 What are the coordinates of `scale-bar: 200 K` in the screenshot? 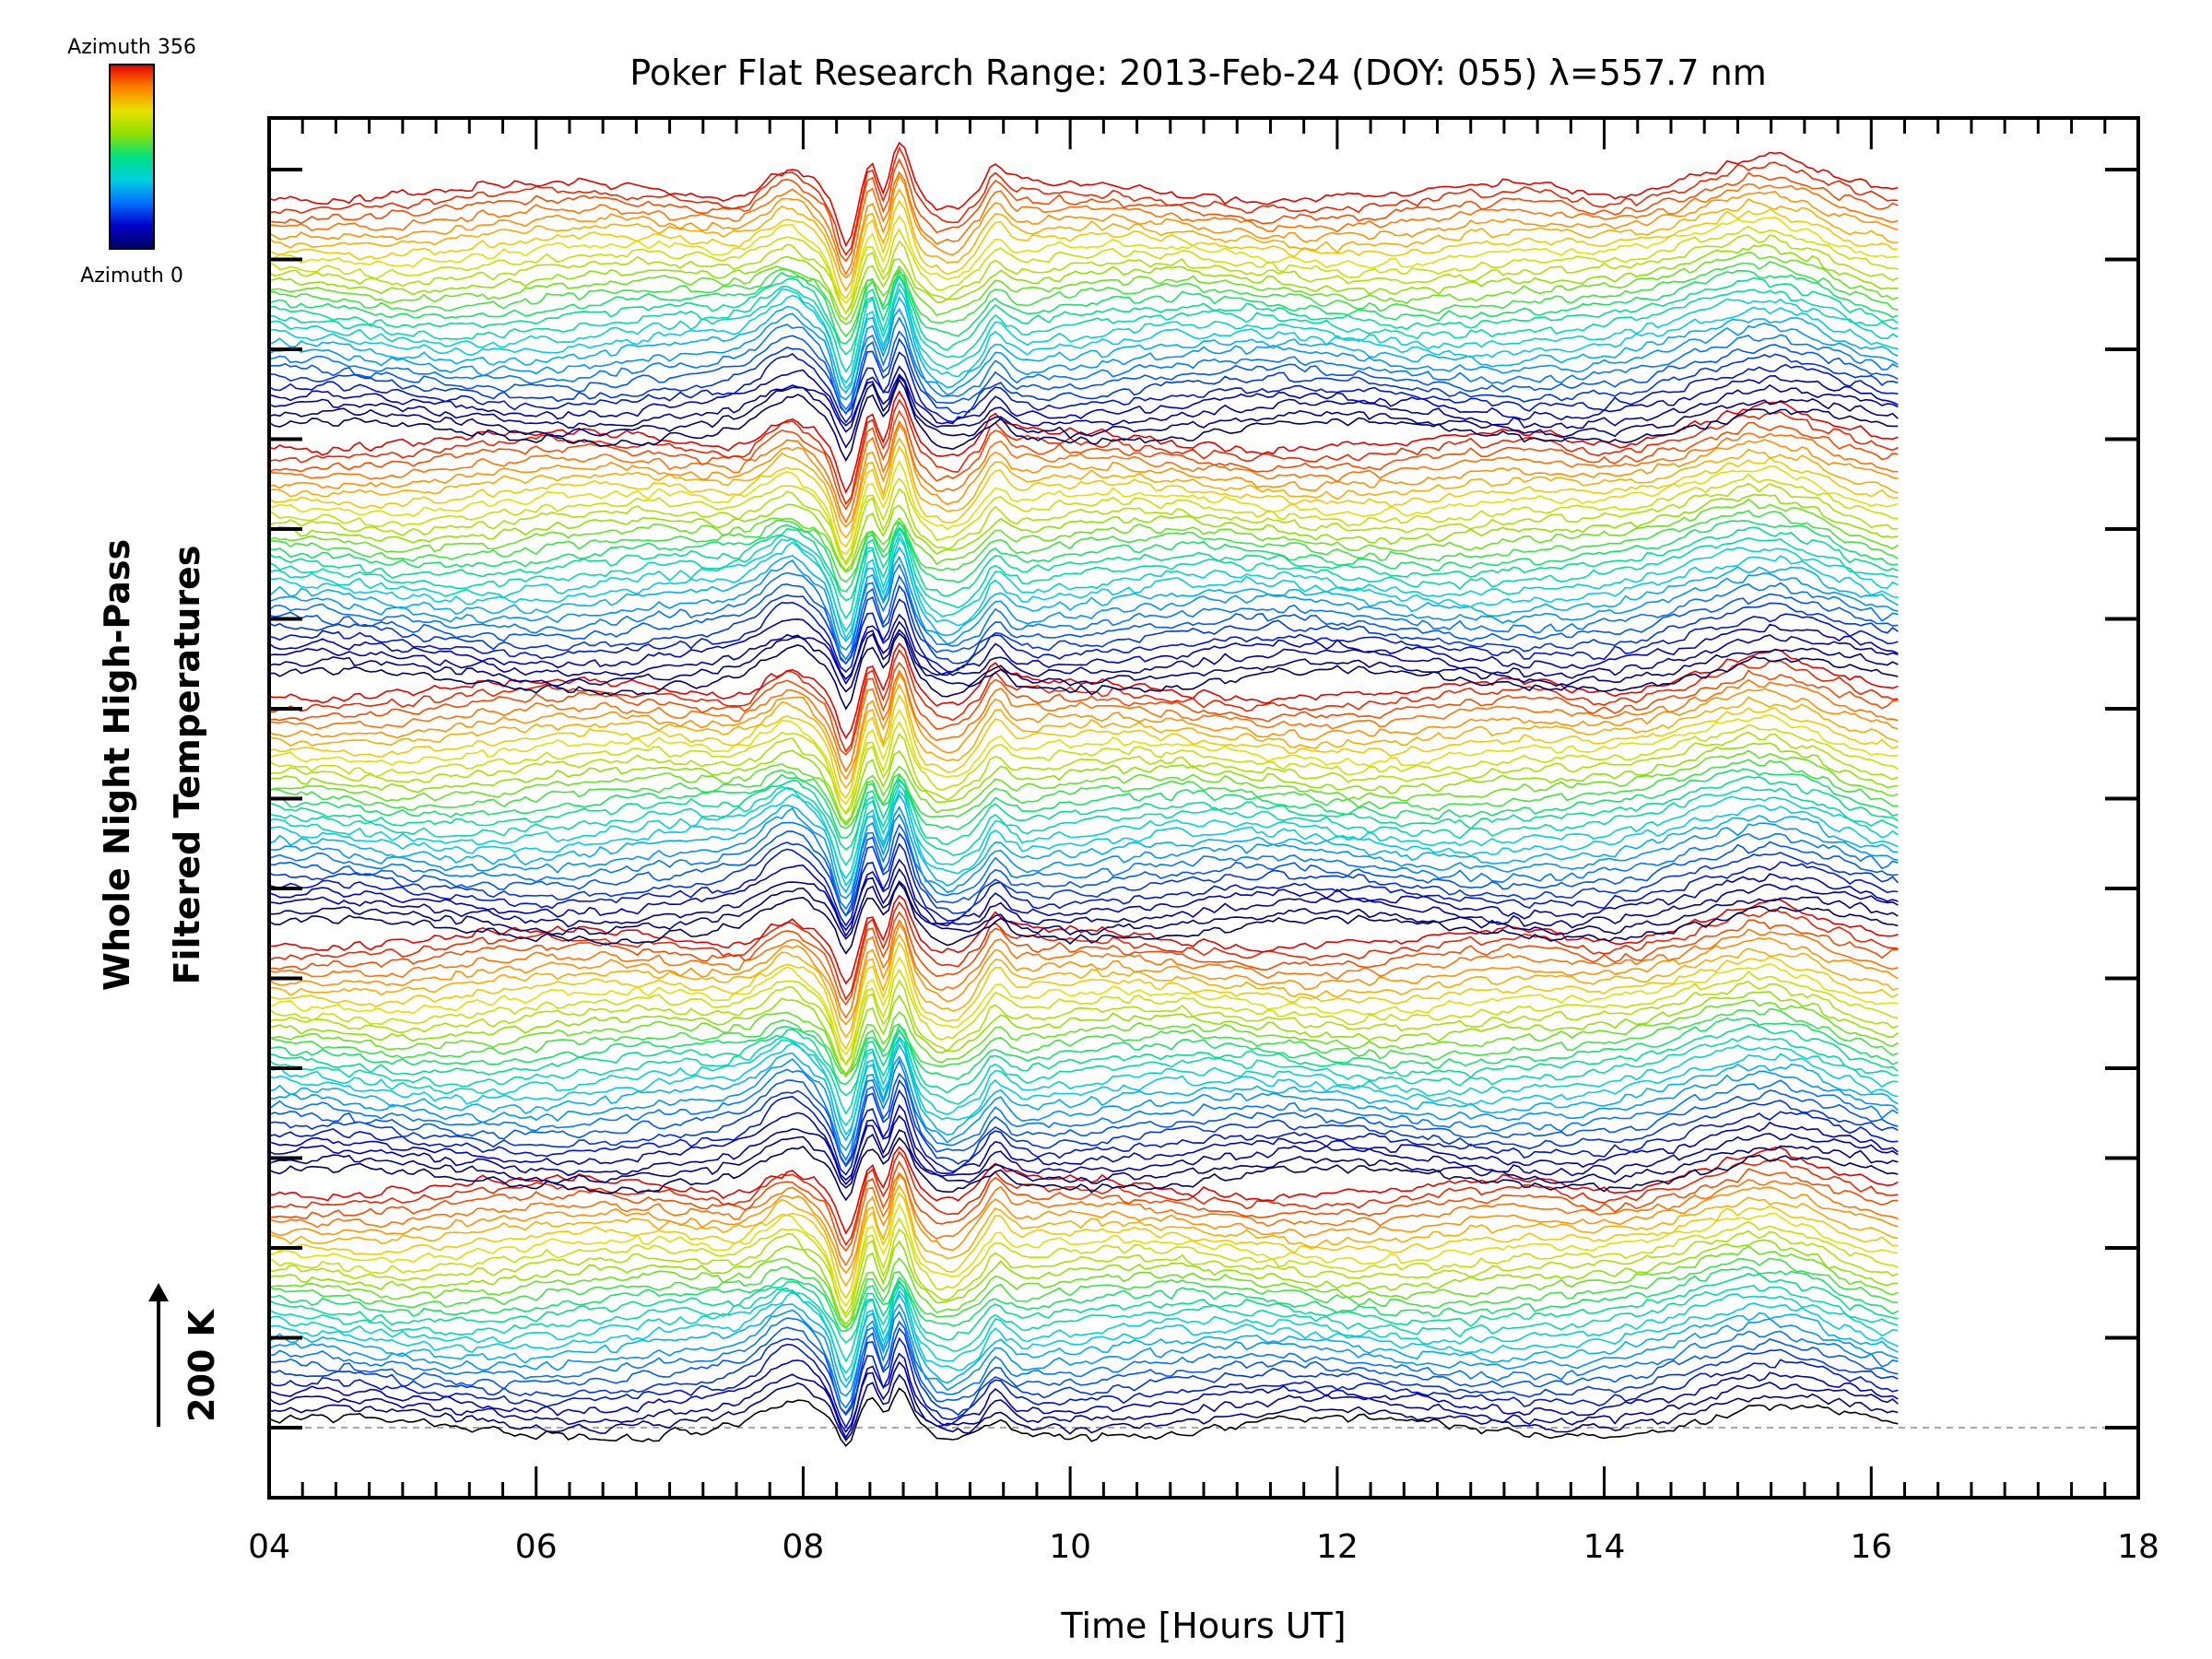 It's located at (185, 1355).